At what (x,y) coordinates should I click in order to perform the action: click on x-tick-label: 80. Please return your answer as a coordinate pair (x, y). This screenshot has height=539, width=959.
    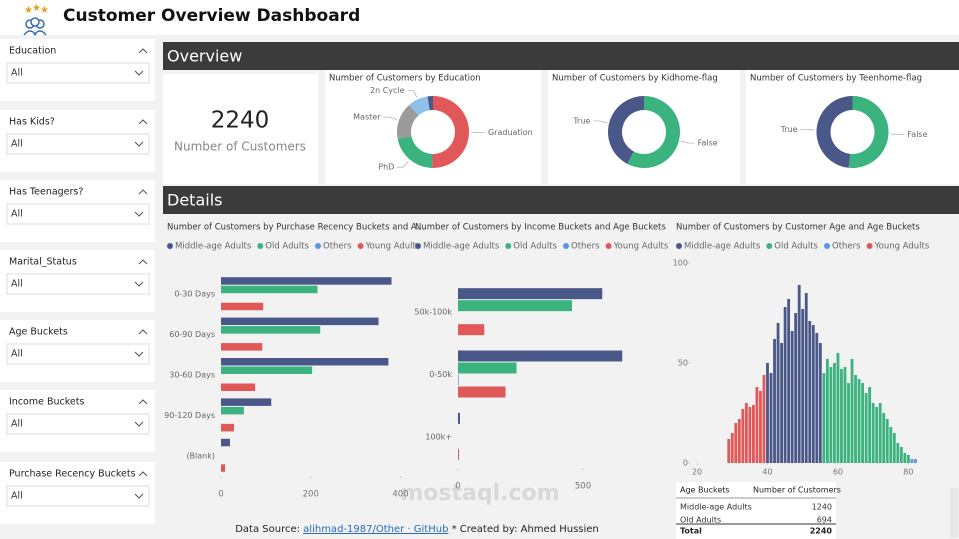
    Looking at the image, I should click on (908, 472).